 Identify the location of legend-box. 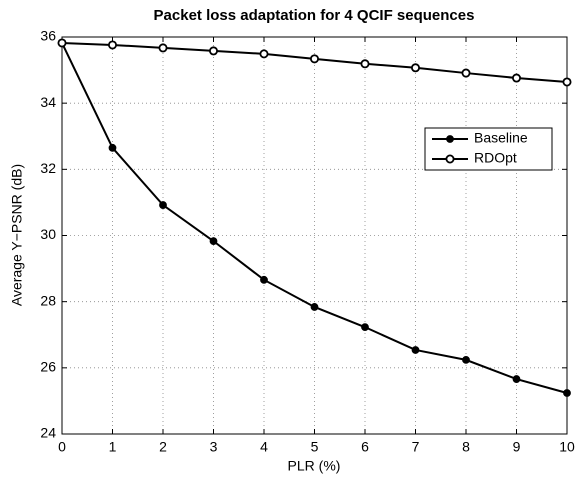
(488, 149).